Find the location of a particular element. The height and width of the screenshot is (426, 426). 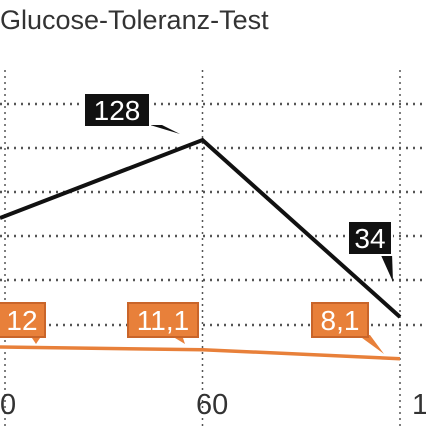

series-line-orange is located at coordinates (200, 353).